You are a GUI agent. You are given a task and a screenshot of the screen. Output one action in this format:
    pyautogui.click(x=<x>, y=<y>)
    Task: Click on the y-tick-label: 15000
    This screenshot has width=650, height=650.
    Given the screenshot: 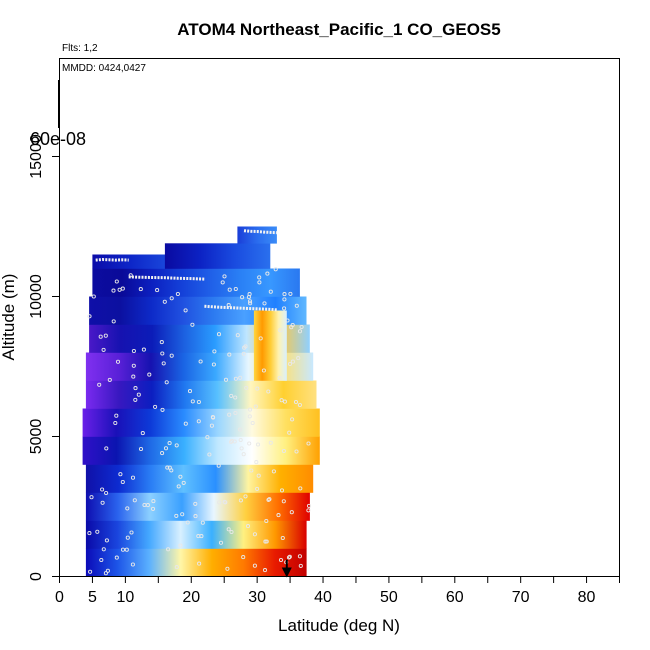 What is the action you would take?
    pyautogui.click(x=36, y=156)
    